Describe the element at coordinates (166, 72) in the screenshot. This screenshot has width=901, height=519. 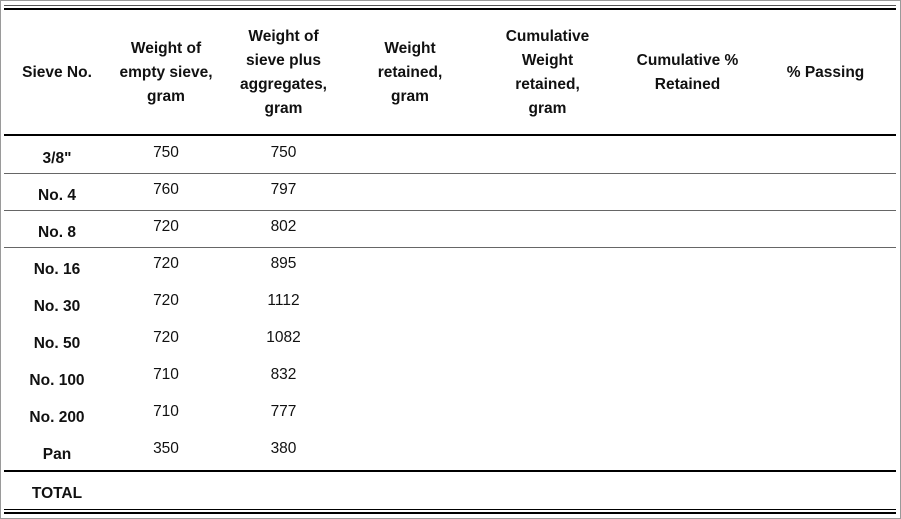
I see `header-cell: Weight of empty sieve, gram` at that location.